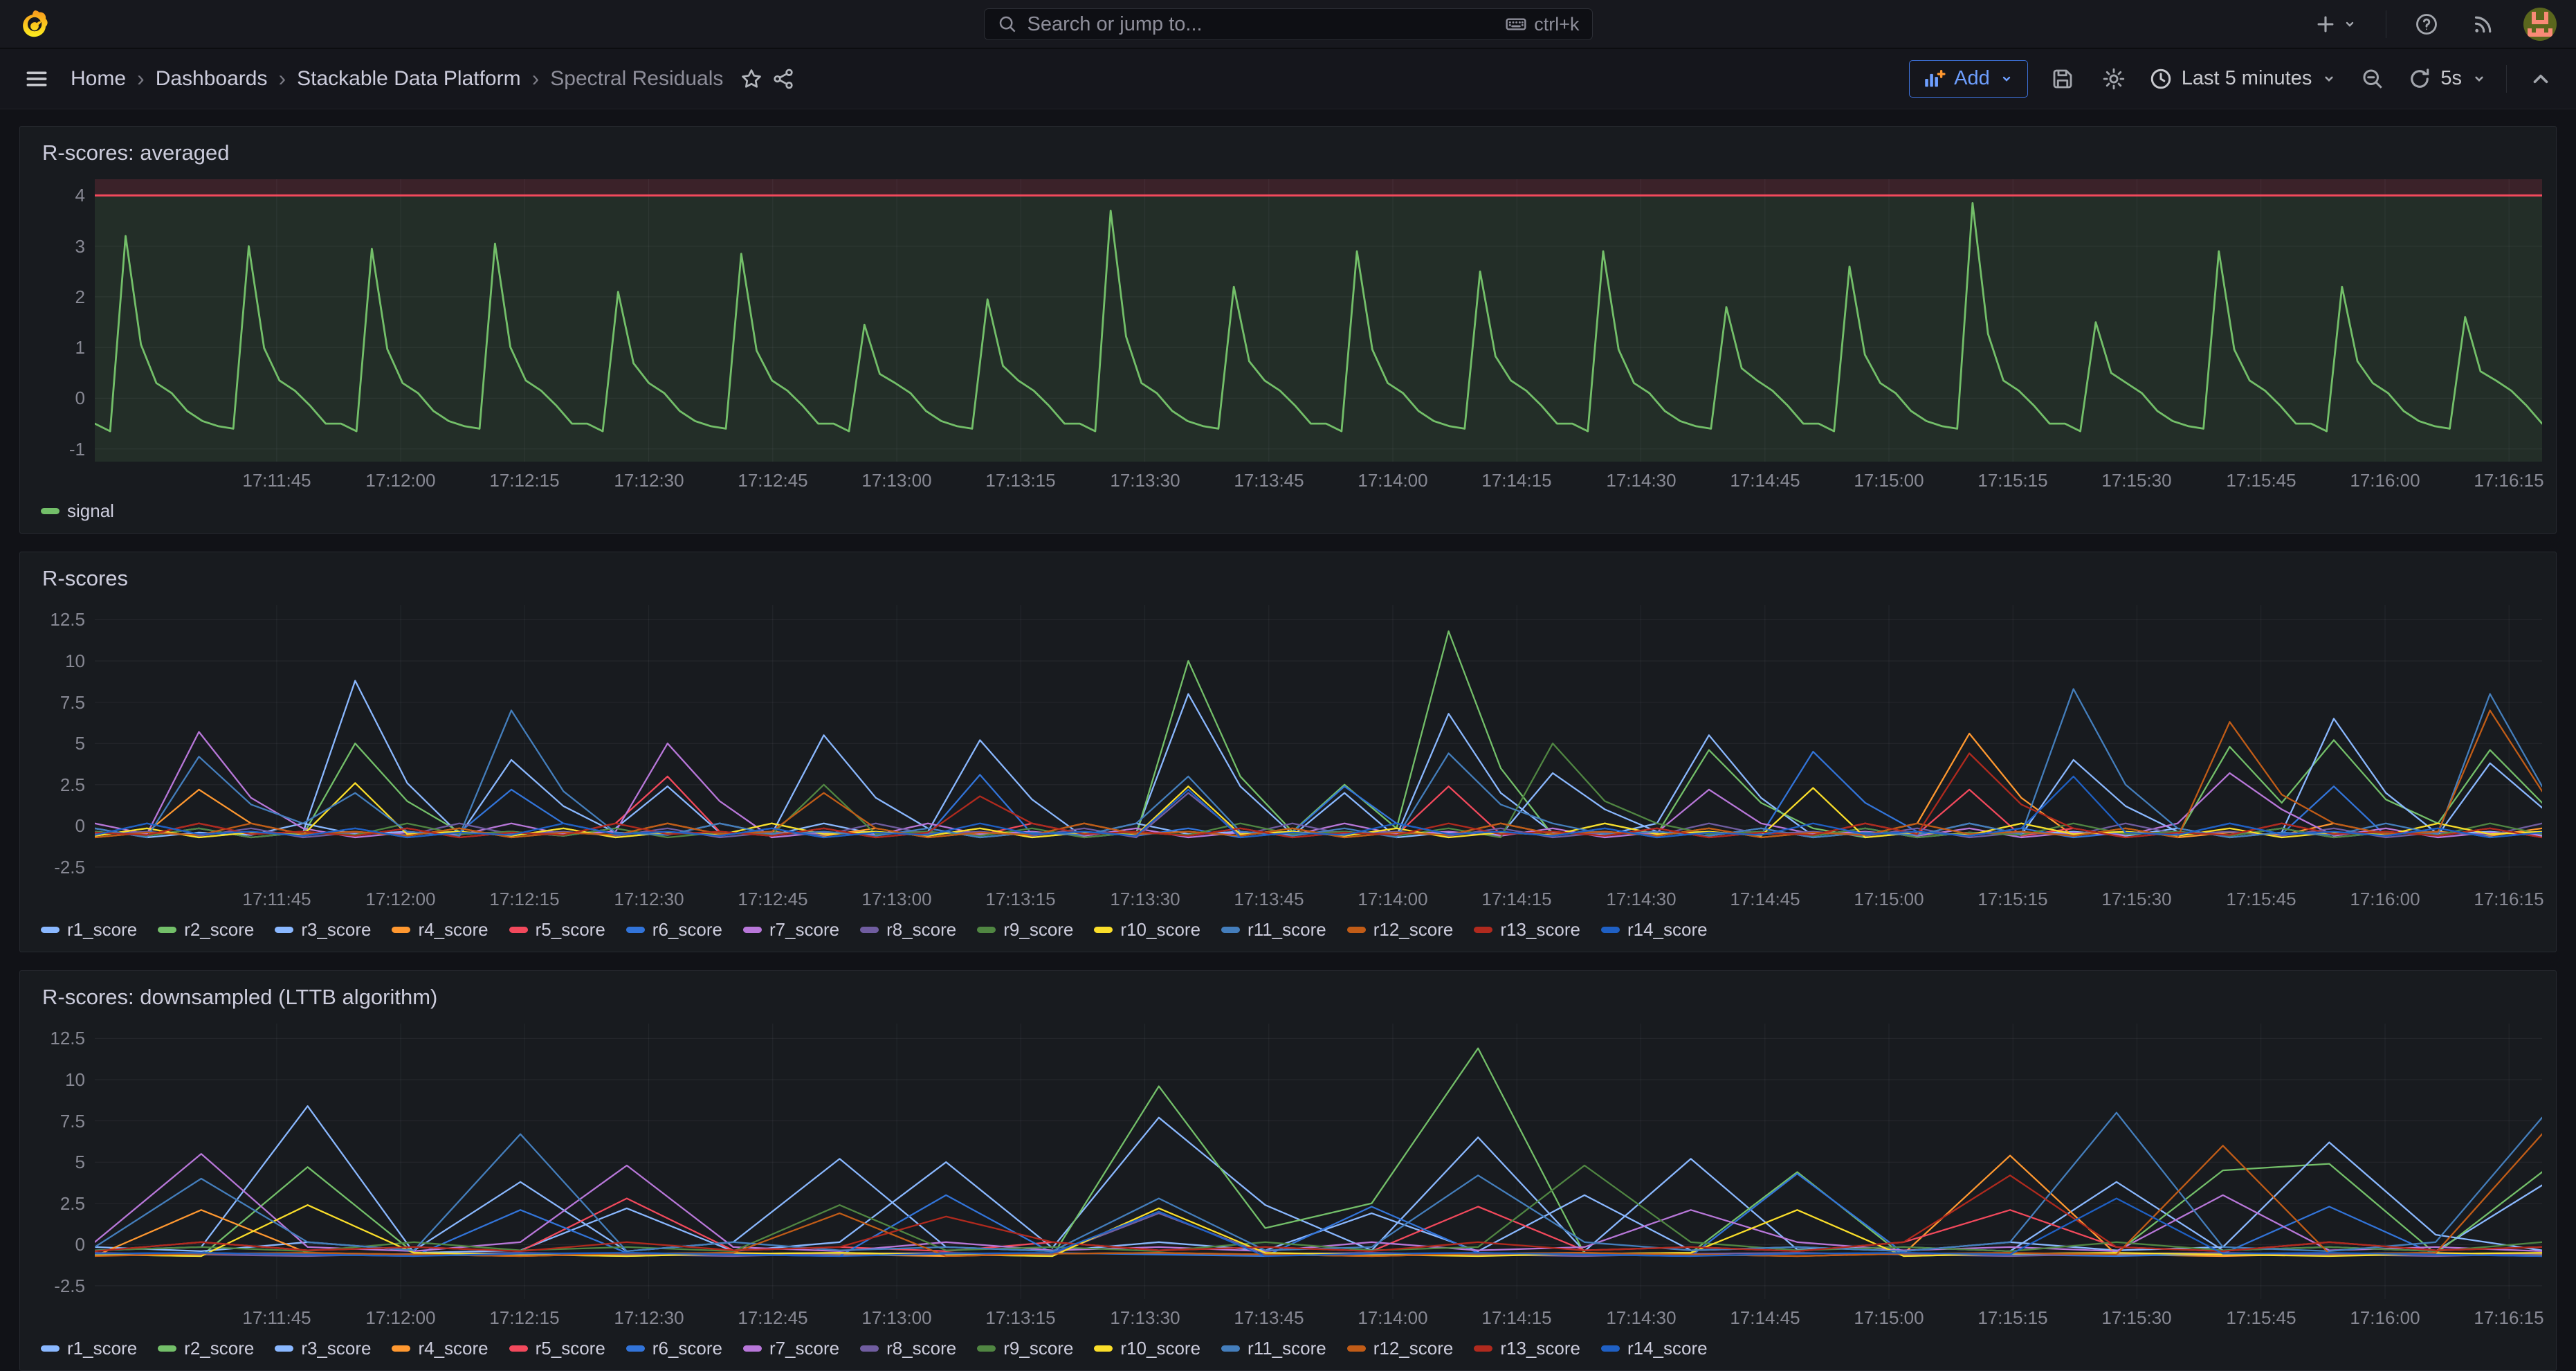  I want to click on panel-title: R-scores, so click(86, 578).